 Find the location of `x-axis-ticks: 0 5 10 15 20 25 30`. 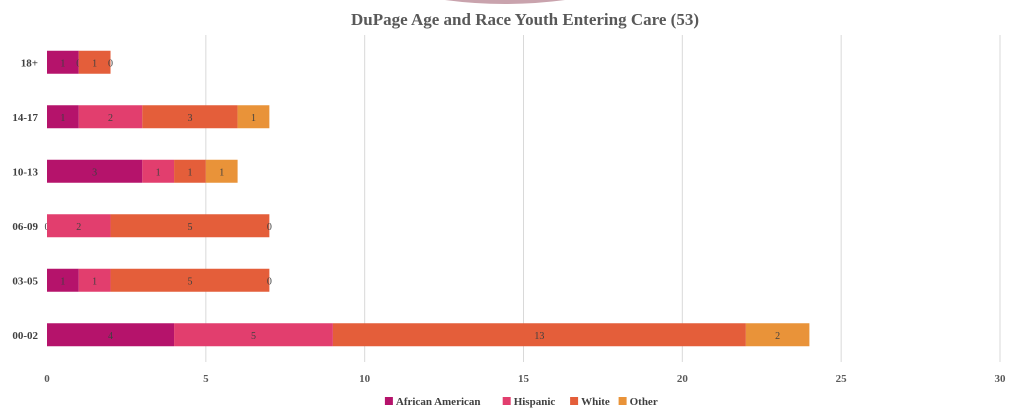

x-axis-ticks: 0 5 10 15 20 25 30 is located at coordinates (525, 379).